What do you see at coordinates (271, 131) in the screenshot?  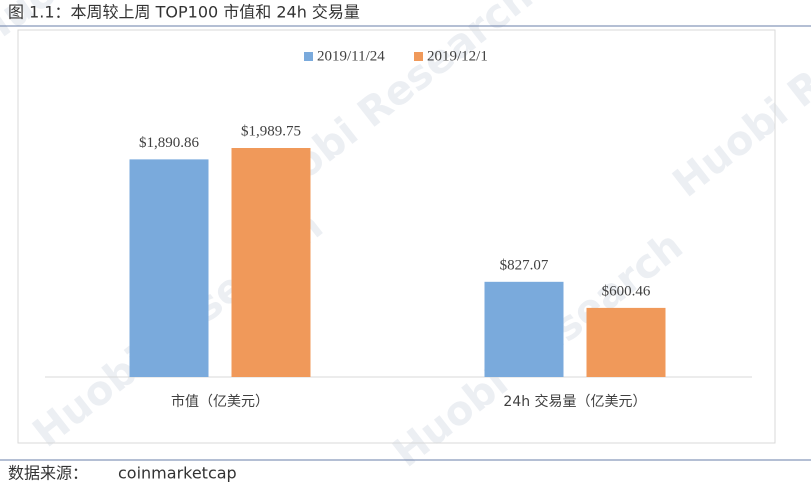 I see `data-label: $1,989.75` at bounding box center [271, 131].